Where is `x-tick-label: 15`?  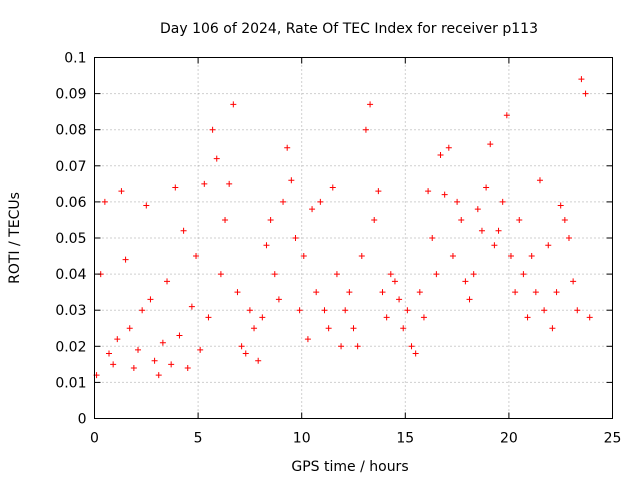
x-tick-label: 15 is located at coordinates (405, 439).